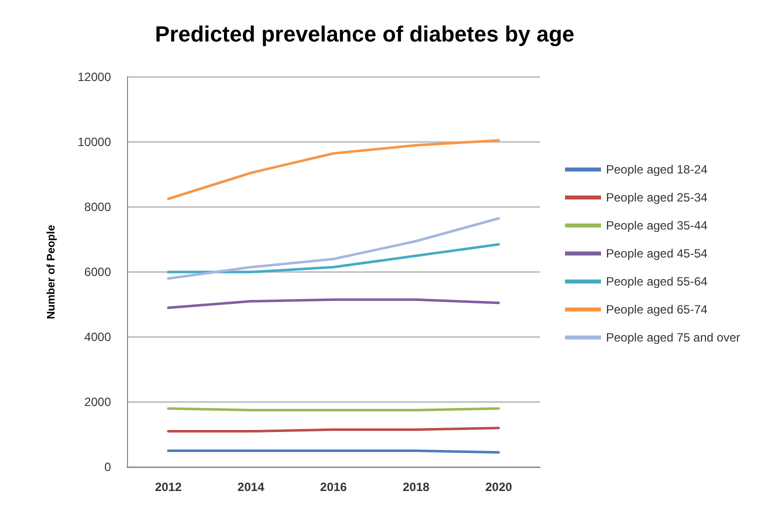  Describe the element at coordinates (657, 169) in the screenshot. I see `legend-label: People aged 18-24` at that location.